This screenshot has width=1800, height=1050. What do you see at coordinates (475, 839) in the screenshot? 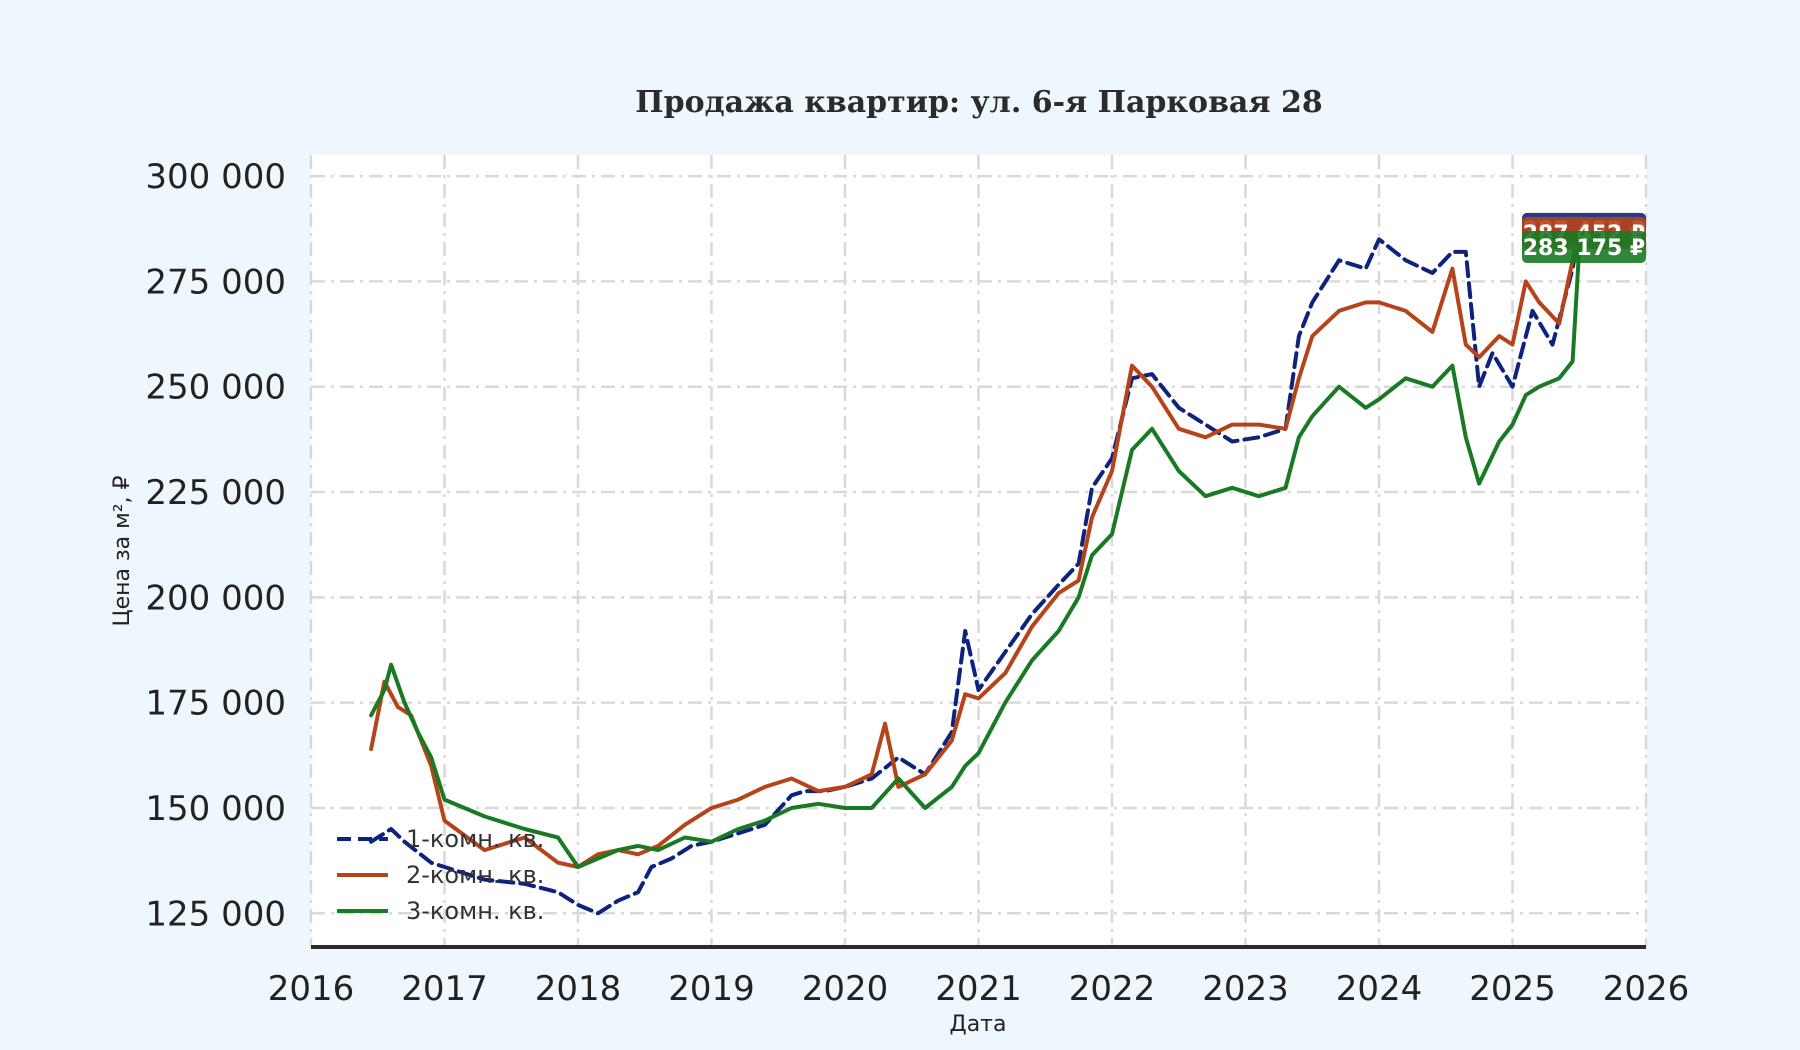
I see `legend-label: 1-комн. кв.` at bounding box center [475, 839].